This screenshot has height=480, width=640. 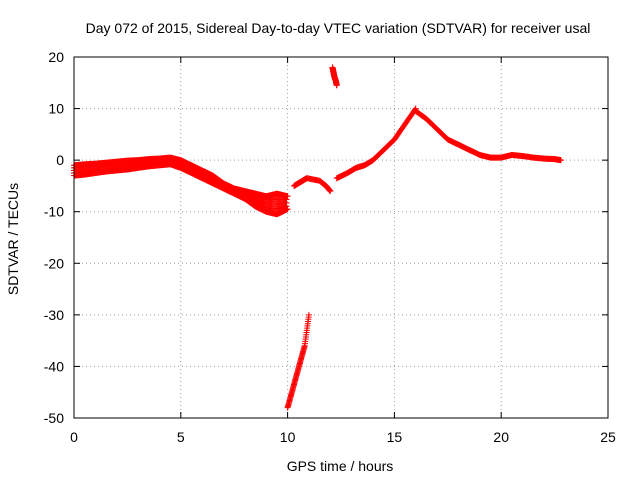 I want to click on y-tick-label: -10, so click(x=54, y=212).